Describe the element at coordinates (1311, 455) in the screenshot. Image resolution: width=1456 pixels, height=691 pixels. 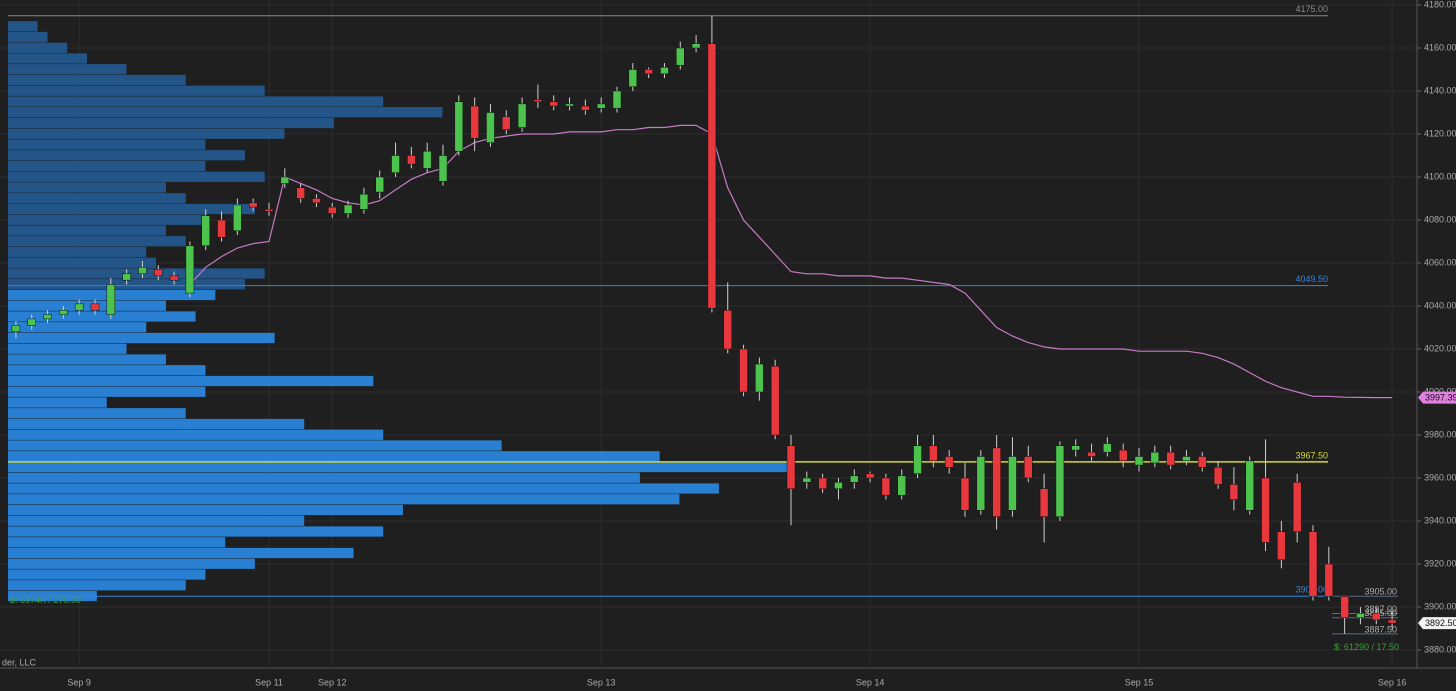
I see `level-label: 3967.50` at that location.